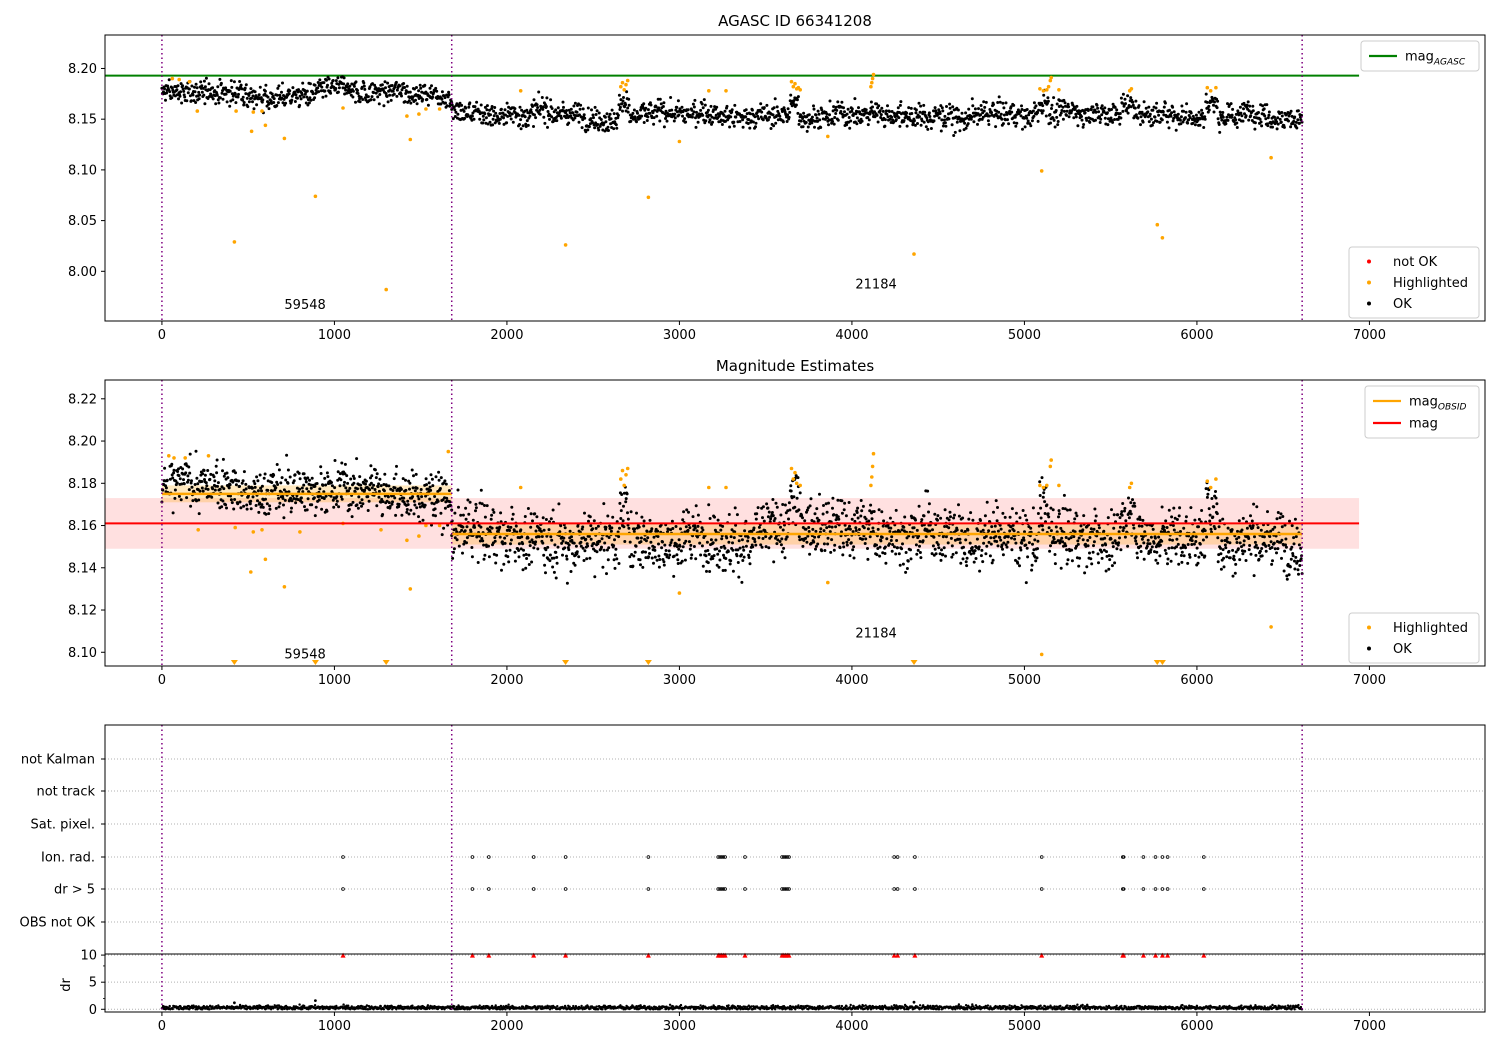 This screenshot has width=1500, height=1050. What do you see at coordinates (58, 760) in the screenshot?
I see `flag-row-label: not Kalman` at bounding box center [58, 760].